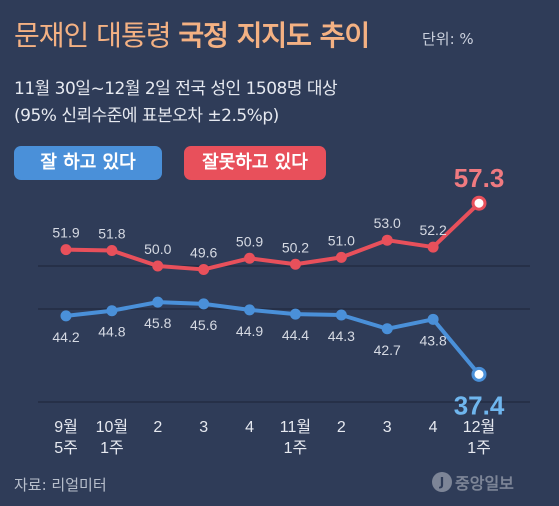 Image resolution: width=559 pixels, height=506 pixels. I want to click on x-tick-label-3-0: 3, so click(203, 427).